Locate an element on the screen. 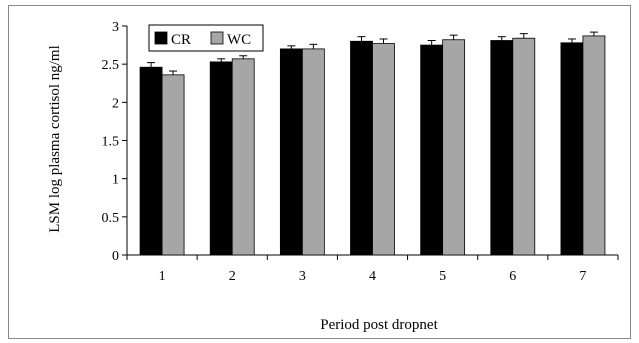 The image size is (639, 343). x-axis: 1 2 3 4 5 6 7 is located at coordinates (372, 269).